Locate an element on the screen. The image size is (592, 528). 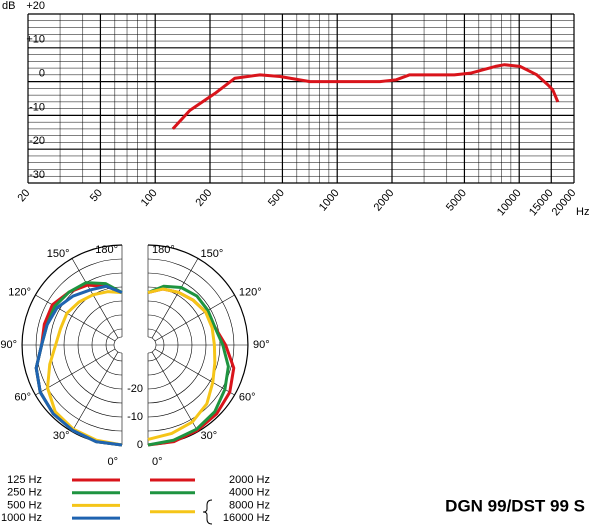
legend-label: 250 Hz is located at coordinates (24, 493).